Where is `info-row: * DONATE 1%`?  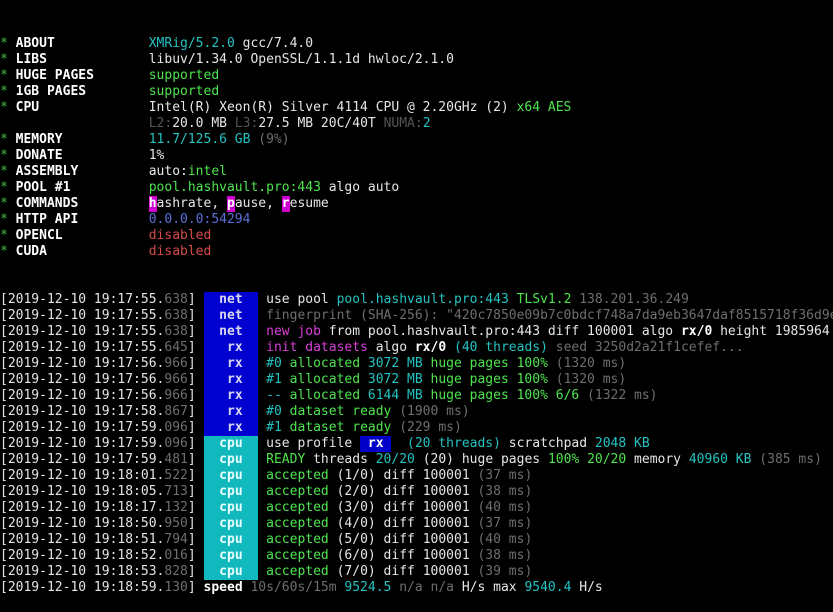
info-row: * DONATE 1% is located at coordinates (416, 156).